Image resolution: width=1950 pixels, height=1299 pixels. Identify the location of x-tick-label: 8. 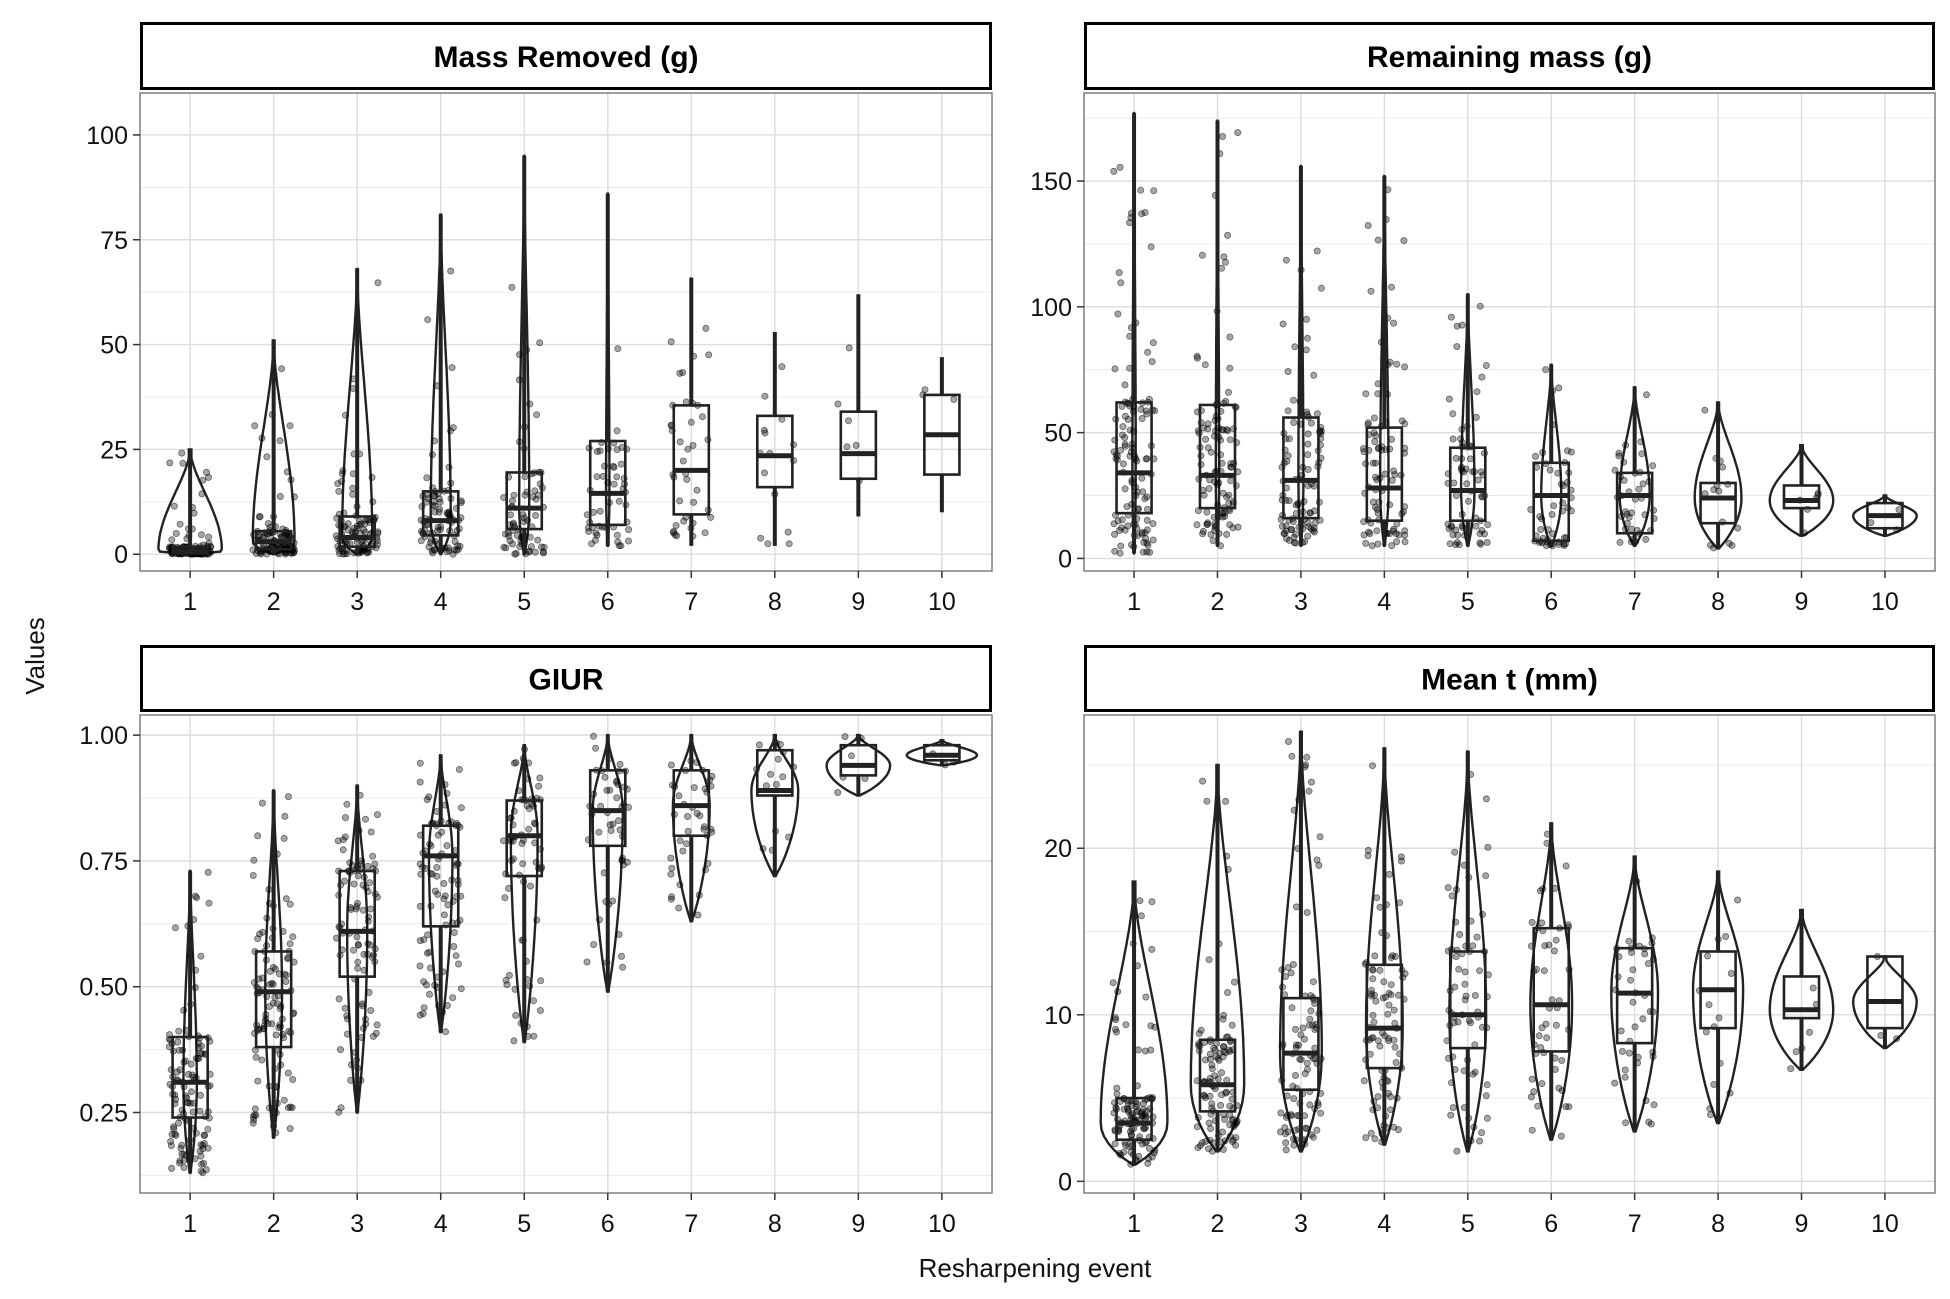
(1718, 1224).